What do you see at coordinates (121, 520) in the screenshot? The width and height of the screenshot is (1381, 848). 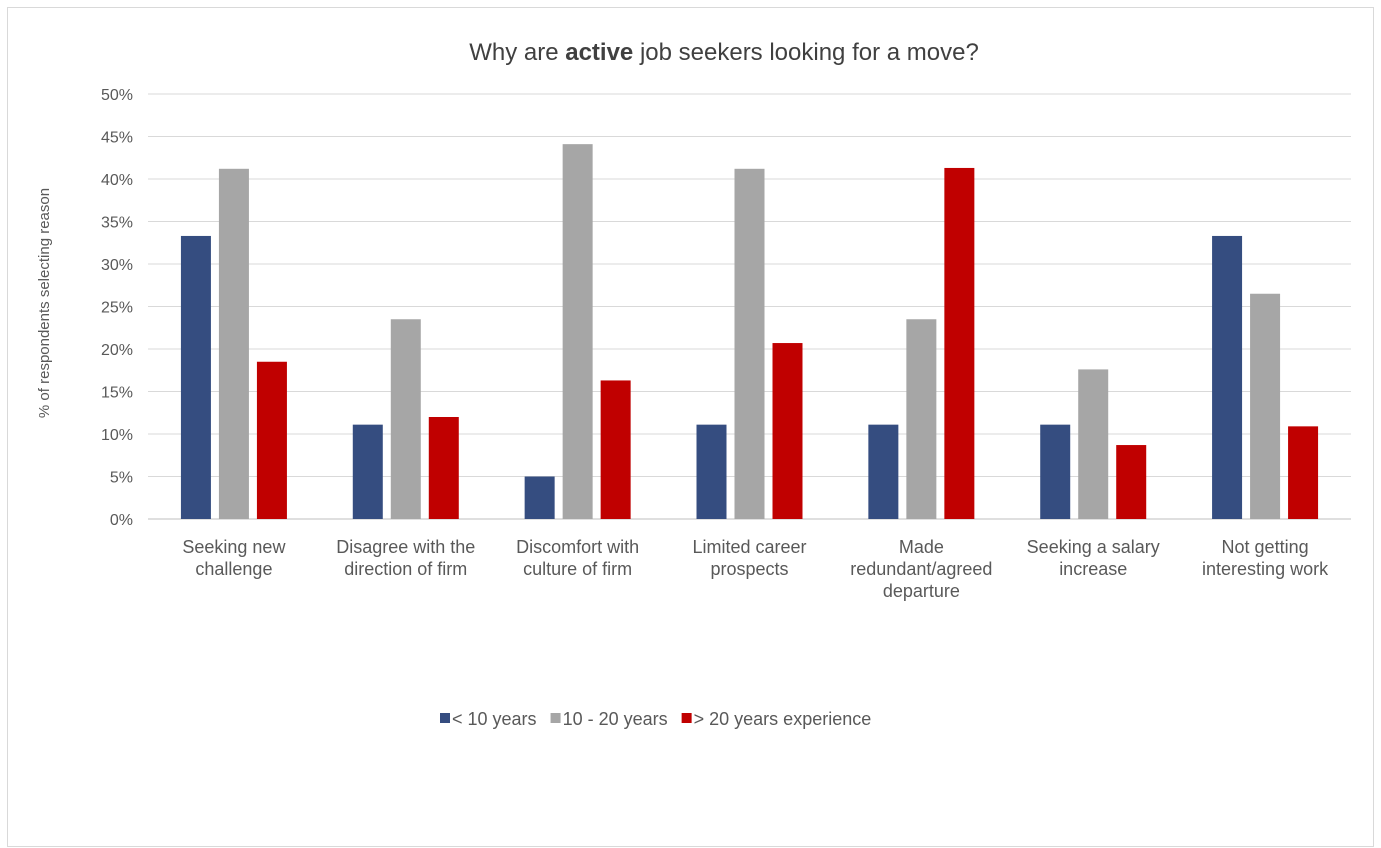 I see `y-tick-label: 0%` at bounding box center [121, 520].